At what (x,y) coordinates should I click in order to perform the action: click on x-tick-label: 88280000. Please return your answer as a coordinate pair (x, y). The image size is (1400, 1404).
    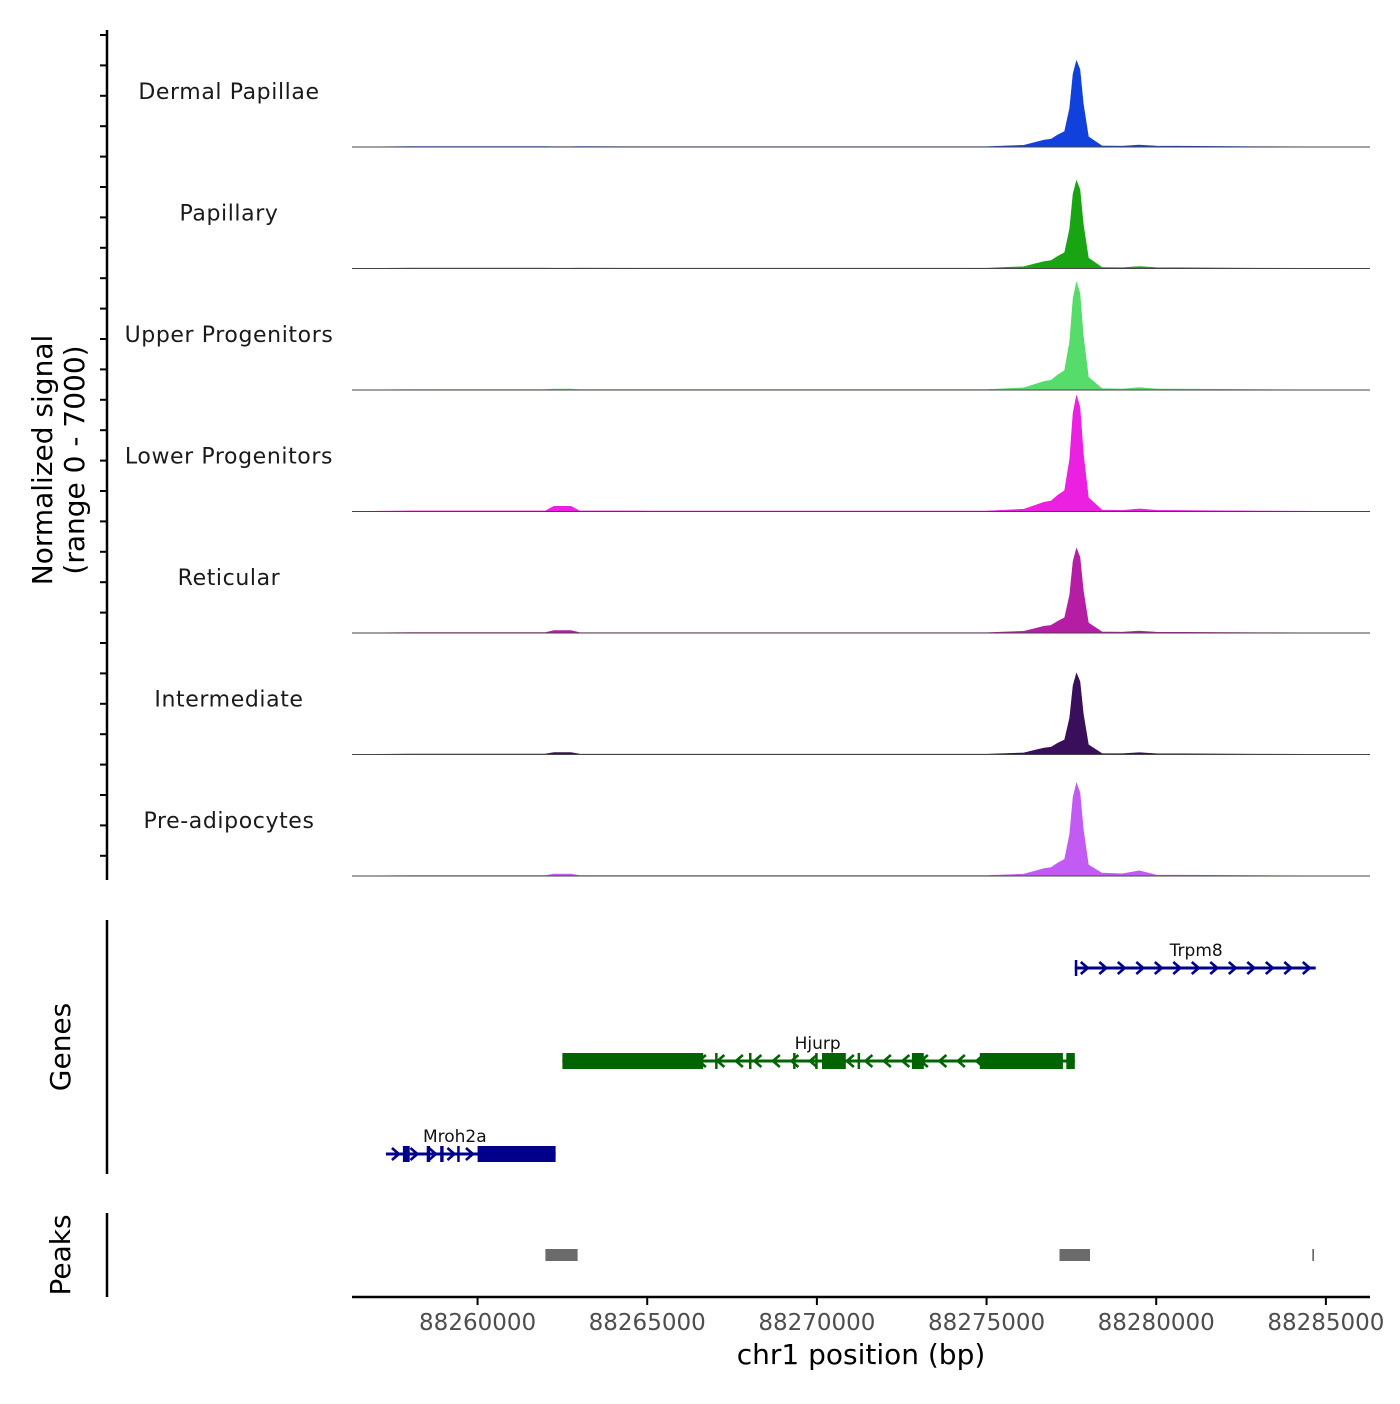
    Looking at the image, I should click on (1156, 1323).